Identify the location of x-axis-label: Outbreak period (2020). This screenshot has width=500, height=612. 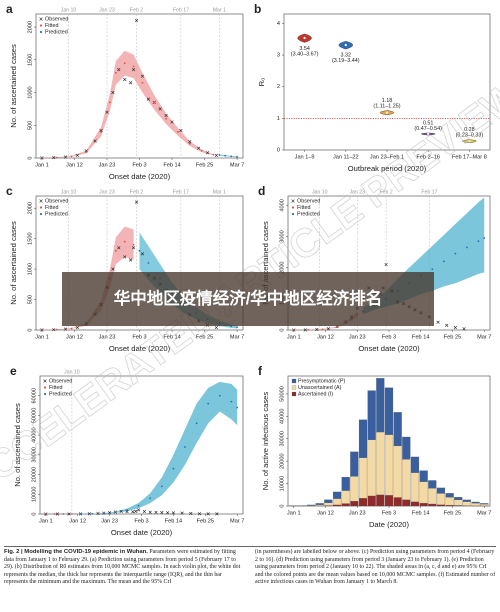
(387, 168).